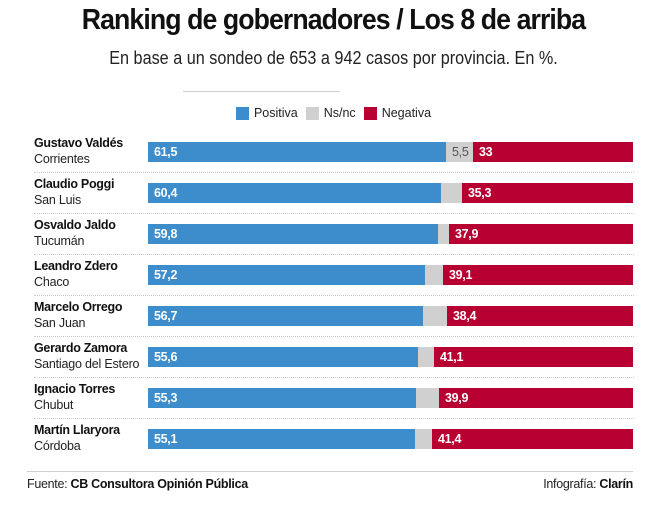  What do you see at coordinates (285, 316) in the screenshot?
I see `bar-segment-positiva: 56,7` at bounding box center [285, 316].